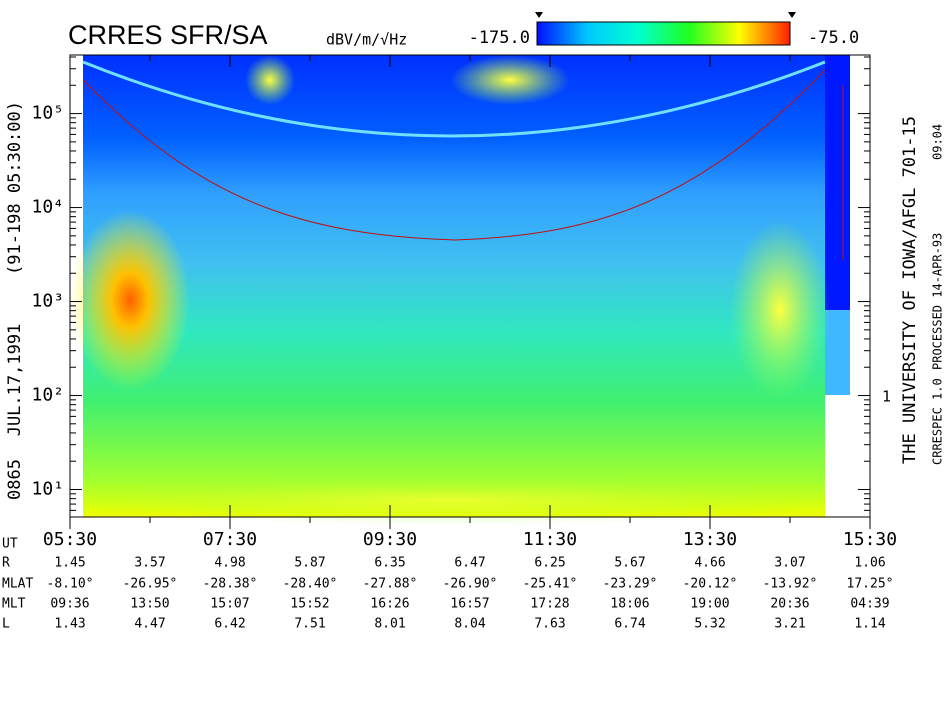 This screenshot has height=720, width=945. Describe the element at coordinates (870, 539) in the screenshot. I see `x-tick-label: 15:30` at that location.